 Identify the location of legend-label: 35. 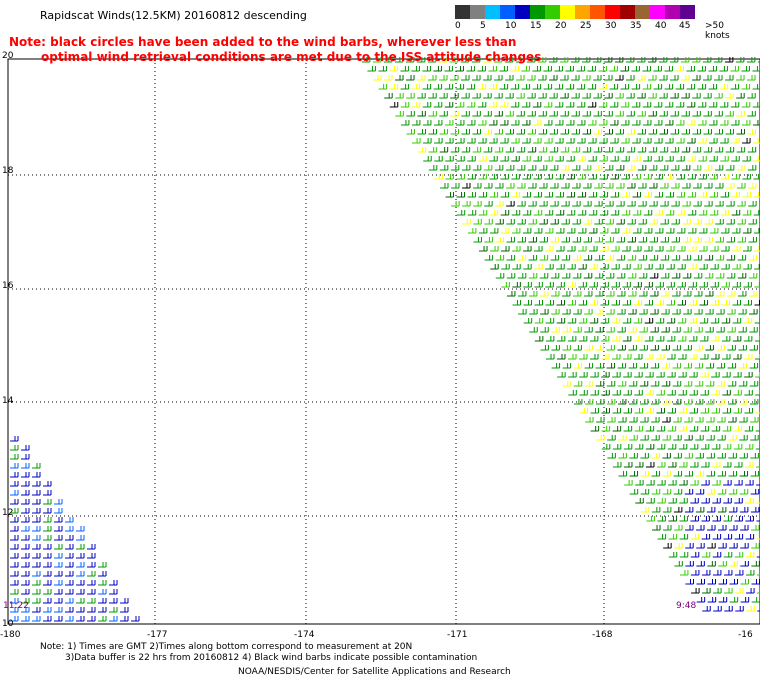
(636, 26).